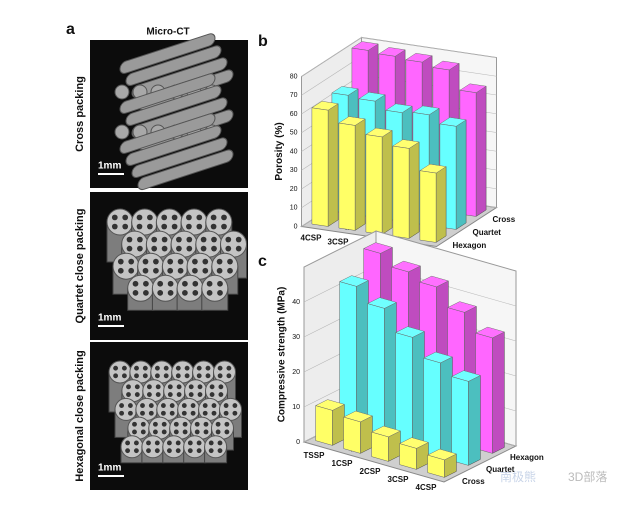 The image size is (640, 506). What do you see at coordinates (294, 170) in the screenshot?
I see `y-tick-label: 30` at bounding box center [294, 170].